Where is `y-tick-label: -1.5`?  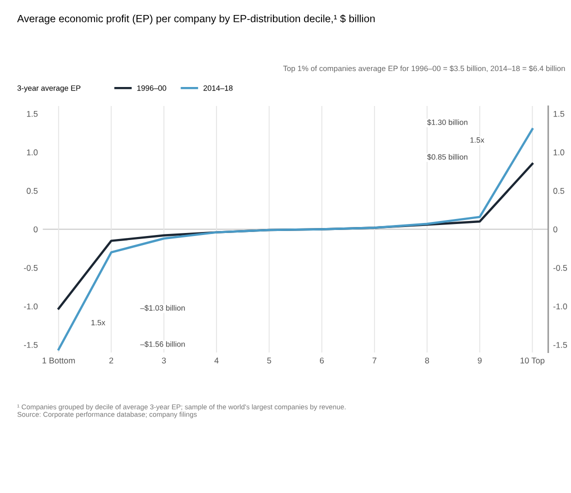 y-tick-label: -1.5 is located at coordinates (31, 345).